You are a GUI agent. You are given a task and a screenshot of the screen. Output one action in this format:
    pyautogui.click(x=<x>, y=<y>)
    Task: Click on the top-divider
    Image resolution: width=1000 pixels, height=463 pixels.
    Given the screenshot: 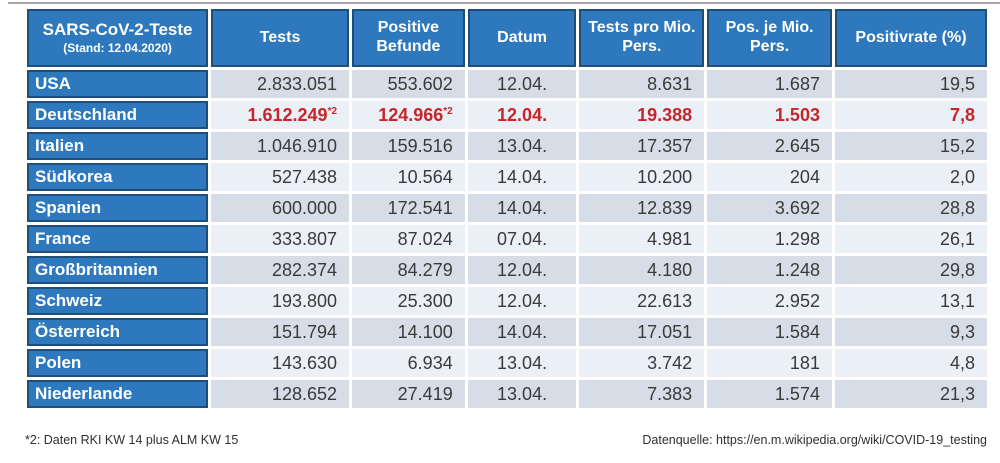 What is the action you would take?
    pyautogui.click(x=504, y=3)
    